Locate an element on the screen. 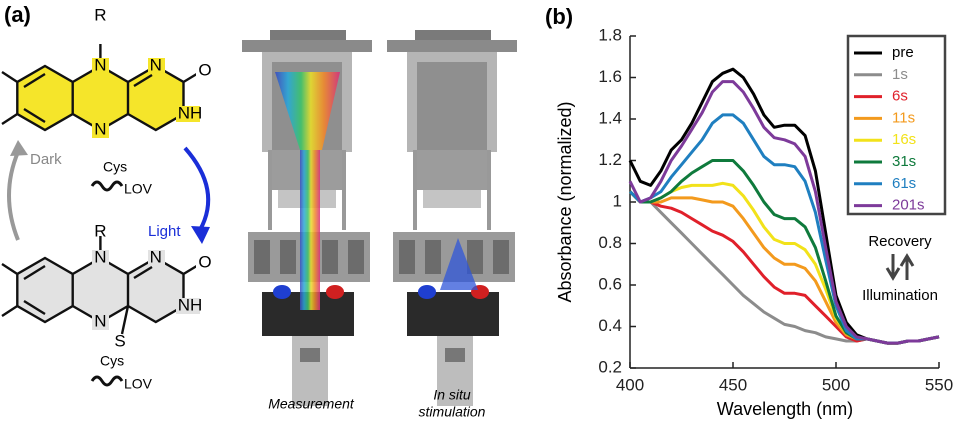 The height and width of the screenshot is (429, 959). x-tick-label: 500 is located at coordinates (836, 384).